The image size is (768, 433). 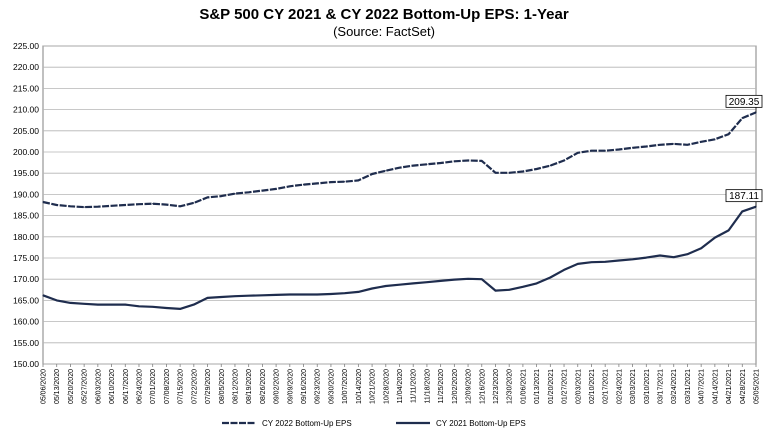 What do you see at coordinates (26, 152) in the screenshot?
I see `y-tick-label: 200.00` at bounding box center [26, 152].